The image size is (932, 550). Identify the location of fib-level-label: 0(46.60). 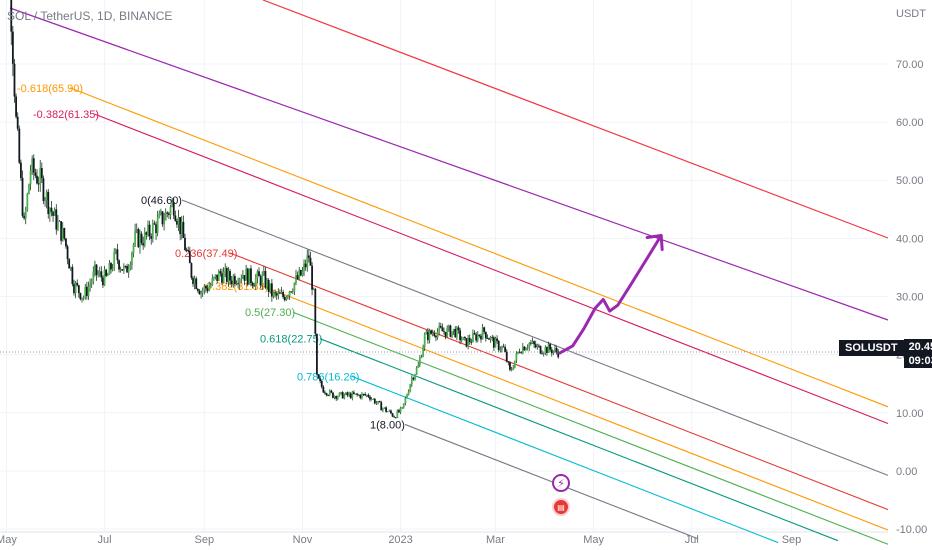
(161, 201).